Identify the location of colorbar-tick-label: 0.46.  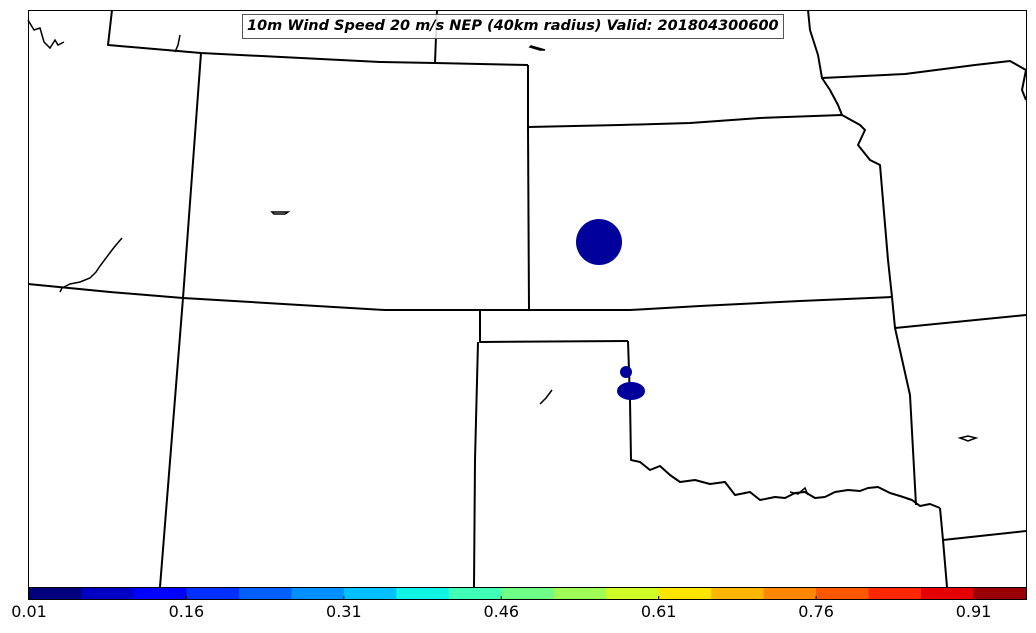
(501, 611).